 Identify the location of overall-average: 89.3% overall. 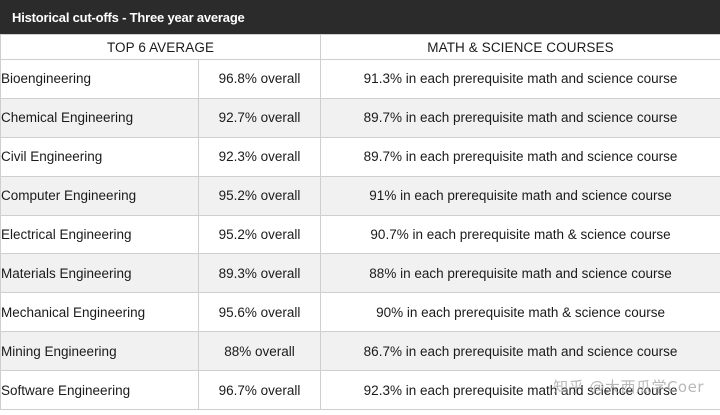
(259, 273).